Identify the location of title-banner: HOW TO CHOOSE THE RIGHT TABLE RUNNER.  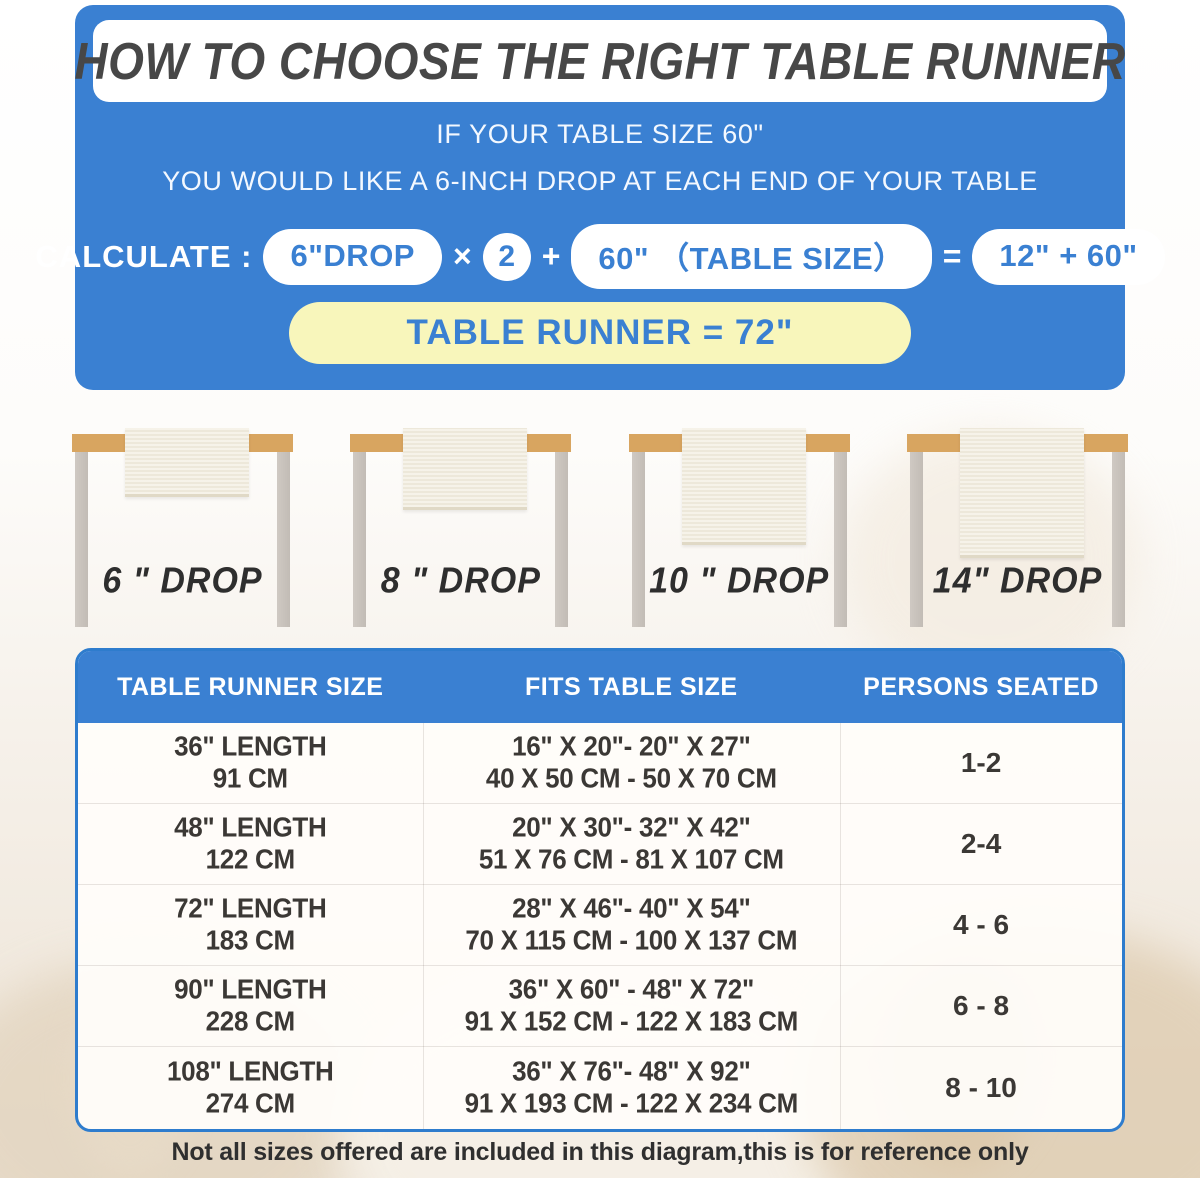
(599, 61).